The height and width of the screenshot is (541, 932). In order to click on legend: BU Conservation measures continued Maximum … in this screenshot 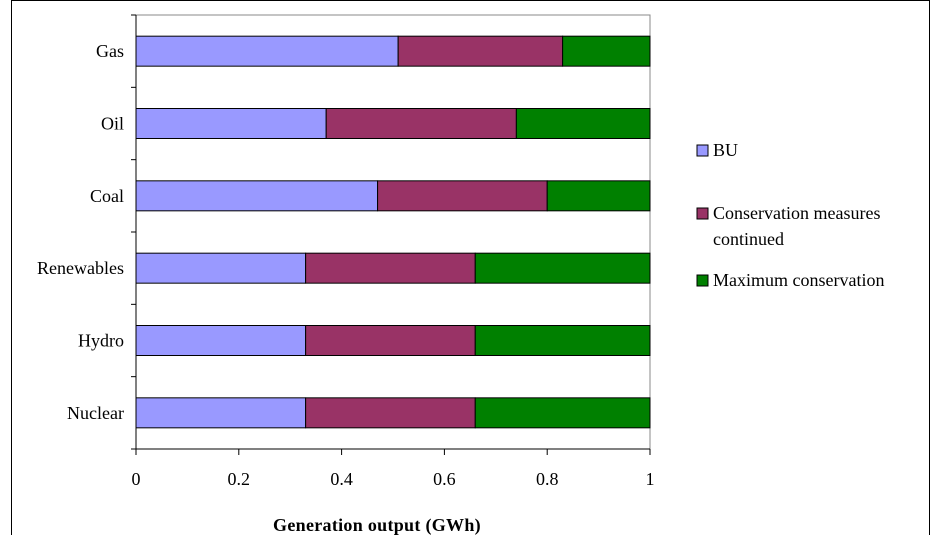, I will do `click(790, 215)`.